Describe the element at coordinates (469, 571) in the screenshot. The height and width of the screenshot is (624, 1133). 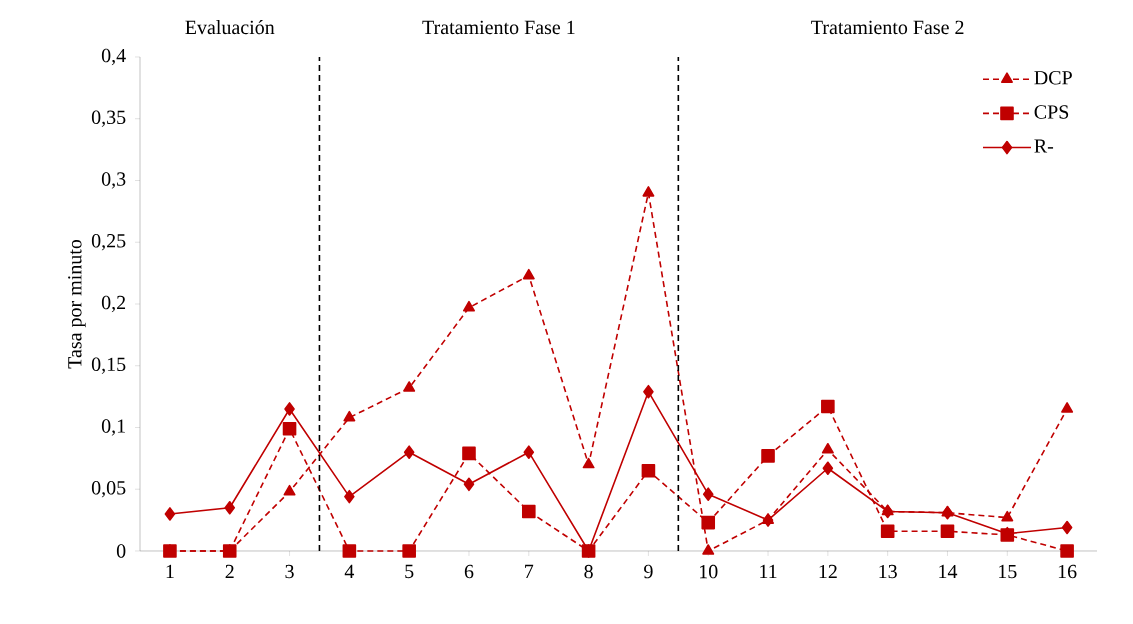
I see `x-tick-label: 6` at that location.